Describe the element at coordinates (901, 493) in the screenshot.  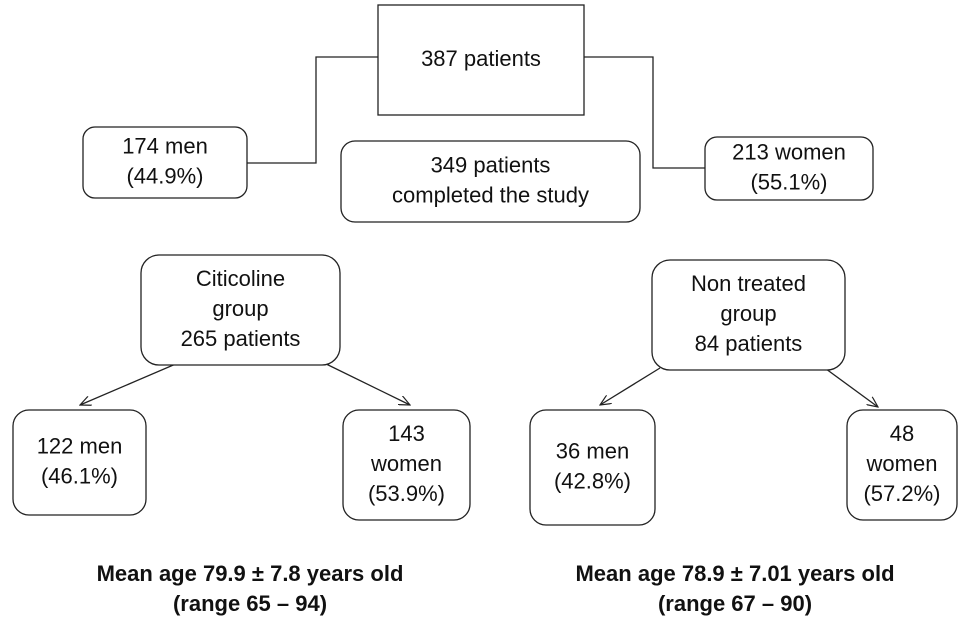
I see `node-label: (57.2%)` at that location.